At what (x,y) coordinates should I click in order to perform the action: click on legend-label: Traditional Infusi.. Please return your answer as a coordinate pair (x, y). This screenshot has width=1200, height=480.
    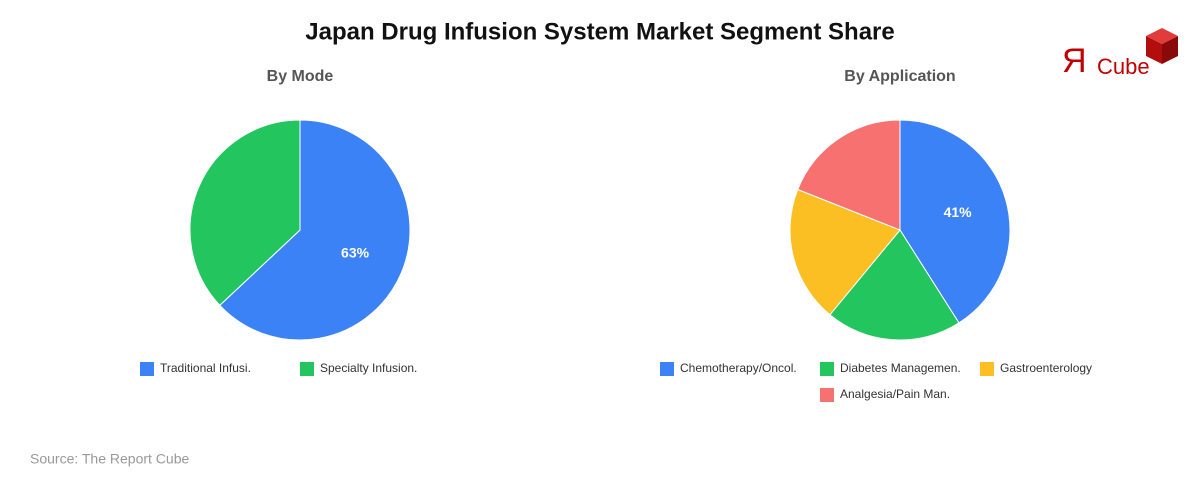
    Looking at the image, I should click on (205, 368).